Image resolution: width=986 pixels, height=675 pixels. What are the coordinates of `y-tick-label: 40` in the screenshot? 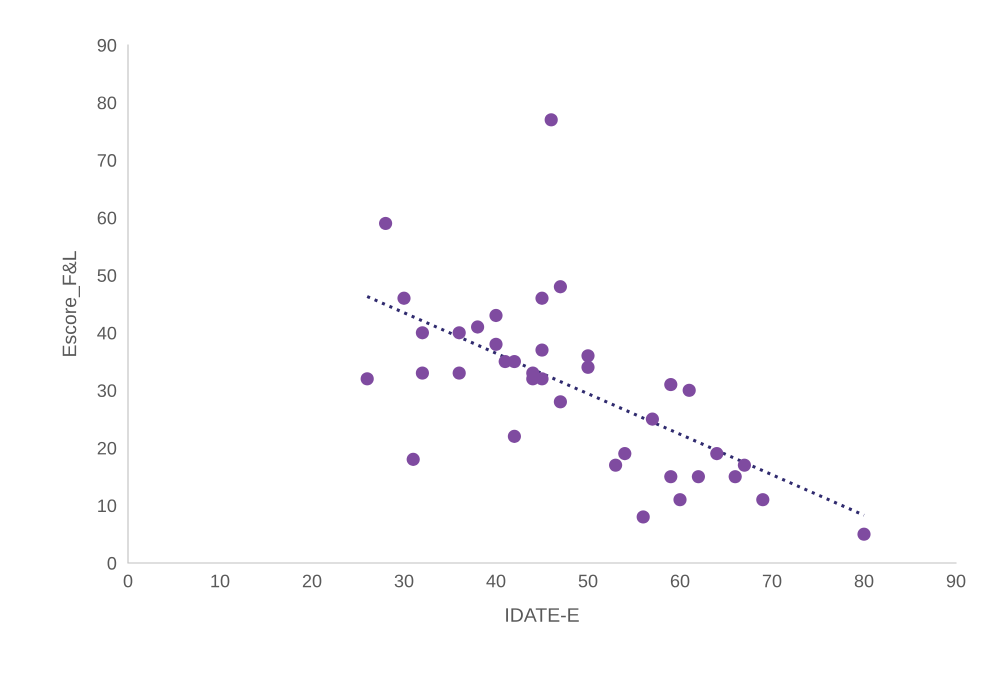 It's located at (106, 333).